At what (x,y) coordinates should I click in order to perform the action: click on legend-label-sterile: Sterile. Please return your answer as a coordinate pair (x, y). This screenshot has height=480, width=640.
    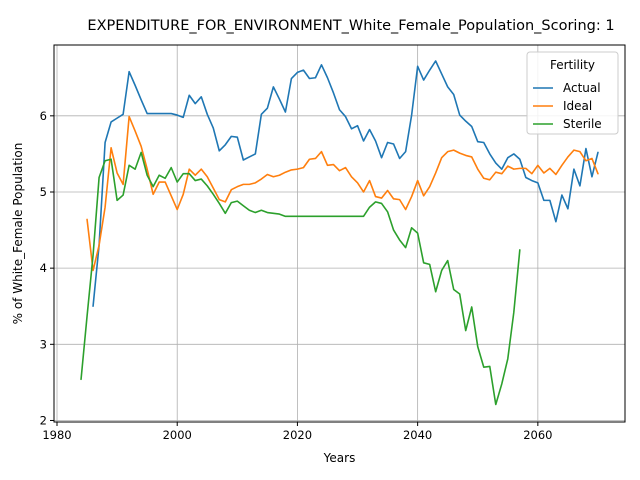
    Looking at the image, I should click on (582, 124).